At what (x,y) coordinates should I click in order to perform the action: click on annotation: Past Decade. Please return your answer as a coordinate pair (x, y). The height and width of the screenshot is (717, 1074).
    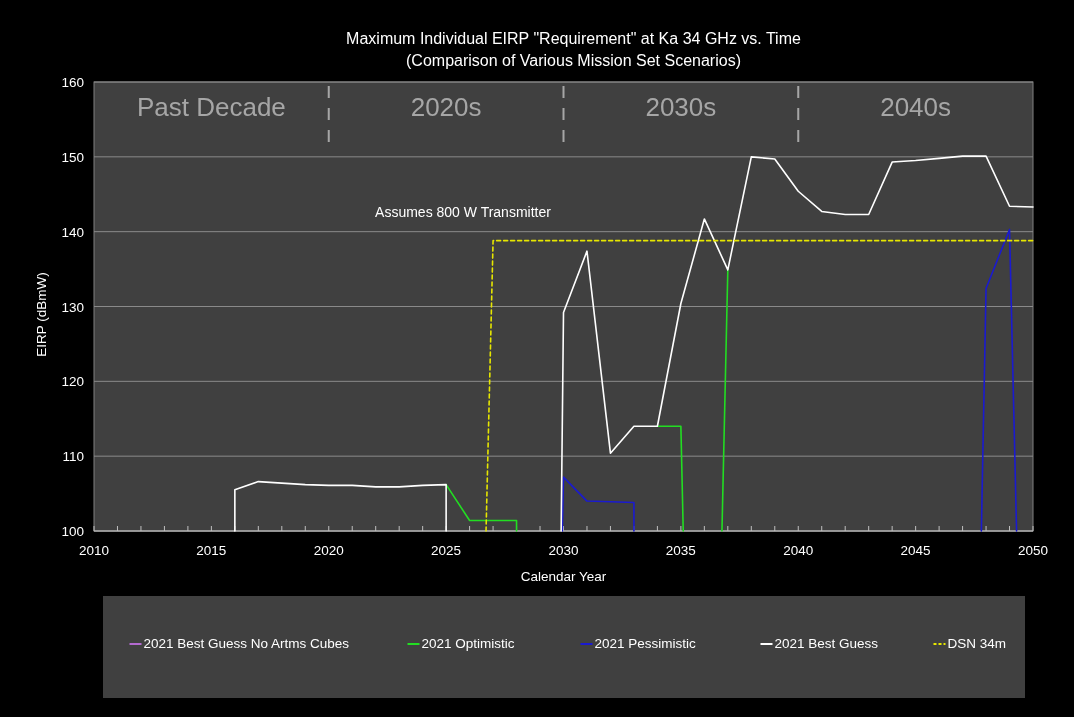
    Looking at the image, I should click on (211, 107).